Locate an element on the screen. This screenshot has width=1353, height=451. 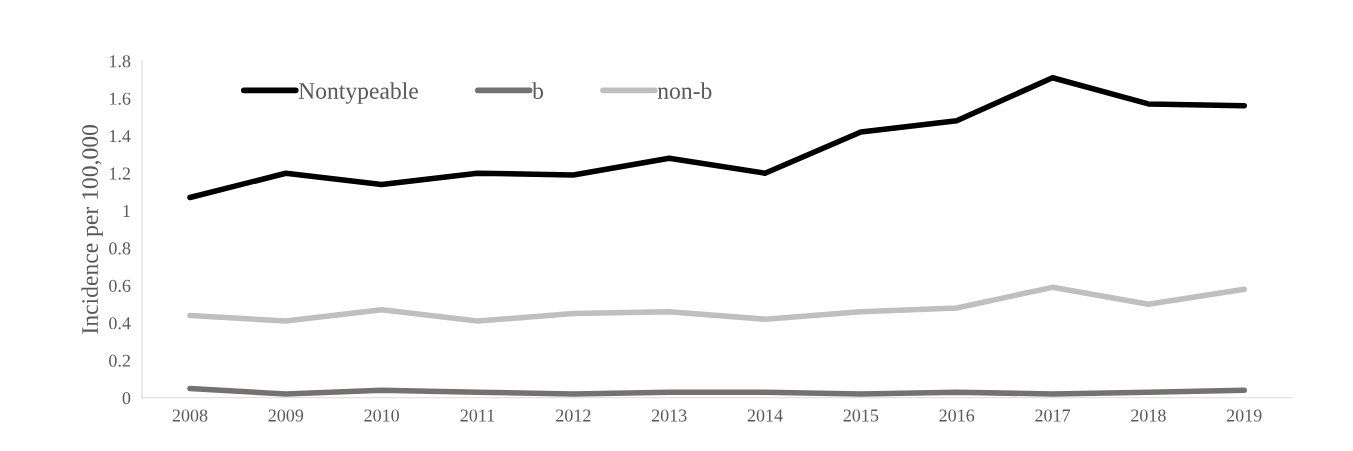
y-tick-label: 1 is located at coordinates (126, 210).